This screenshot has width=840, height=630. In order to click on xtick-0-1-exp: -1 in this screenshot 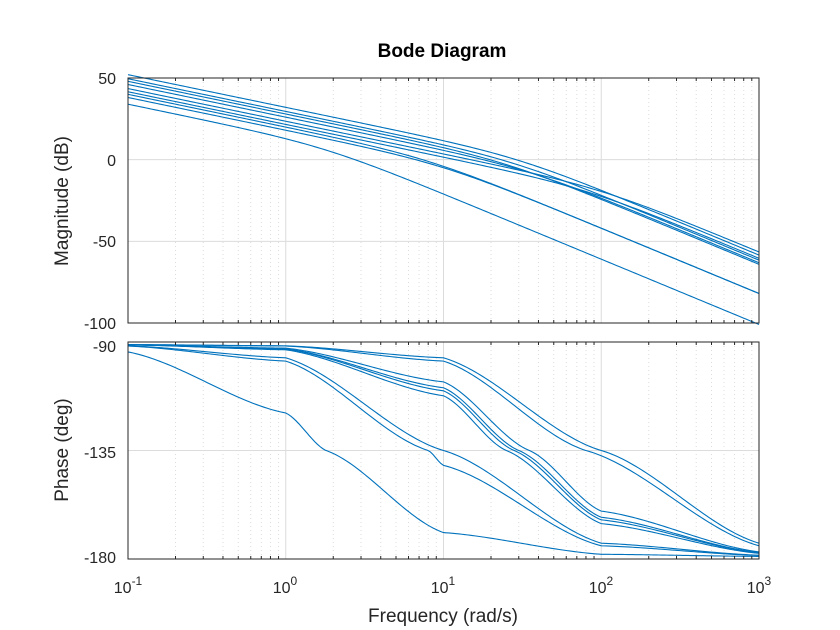, I will do `click(137, 581)`.